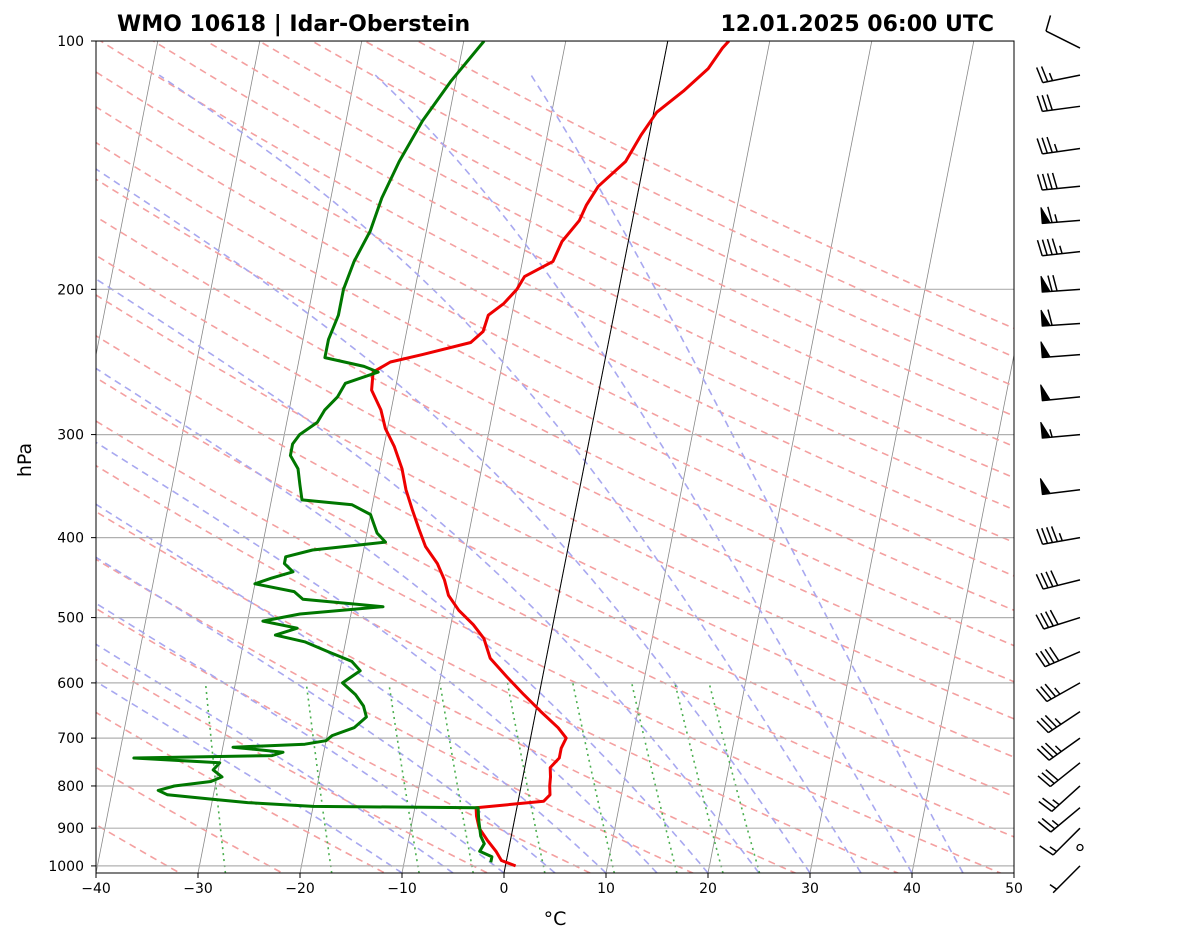 The width and height of the screenshot is (1181, 941). Describe the element at coordinates (912, 889) in the screenshot. I see `x-tick-label: 40` at that location.